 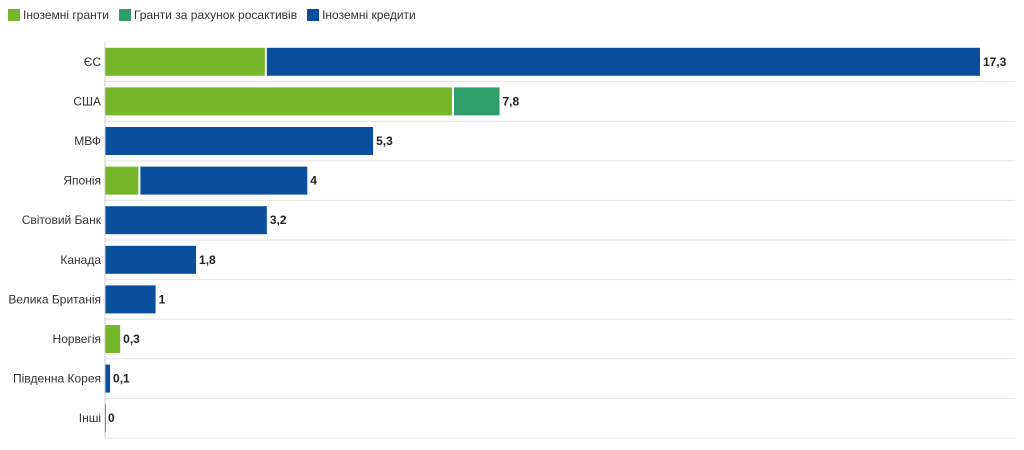 I want to click on category-label: Канада, so click(x=80, y=260).